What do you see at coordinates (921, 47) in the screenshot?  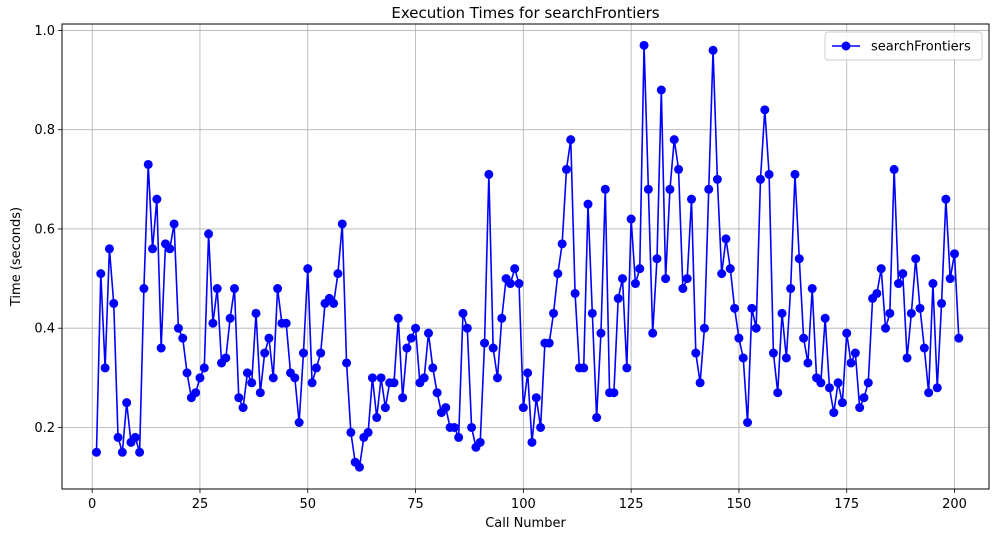 I see `legend-label: searchFrontiers` at bounding box center [921, 47].